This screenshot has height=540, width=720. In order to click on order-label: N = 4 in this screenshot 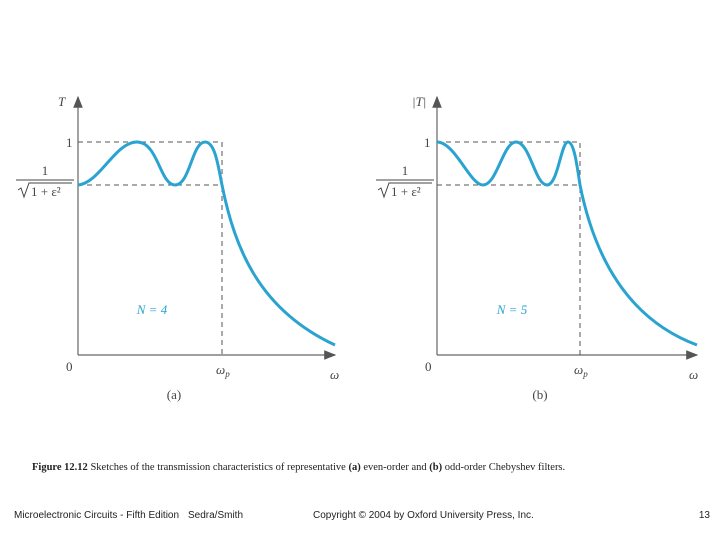, I will do `click(152, 309)`.